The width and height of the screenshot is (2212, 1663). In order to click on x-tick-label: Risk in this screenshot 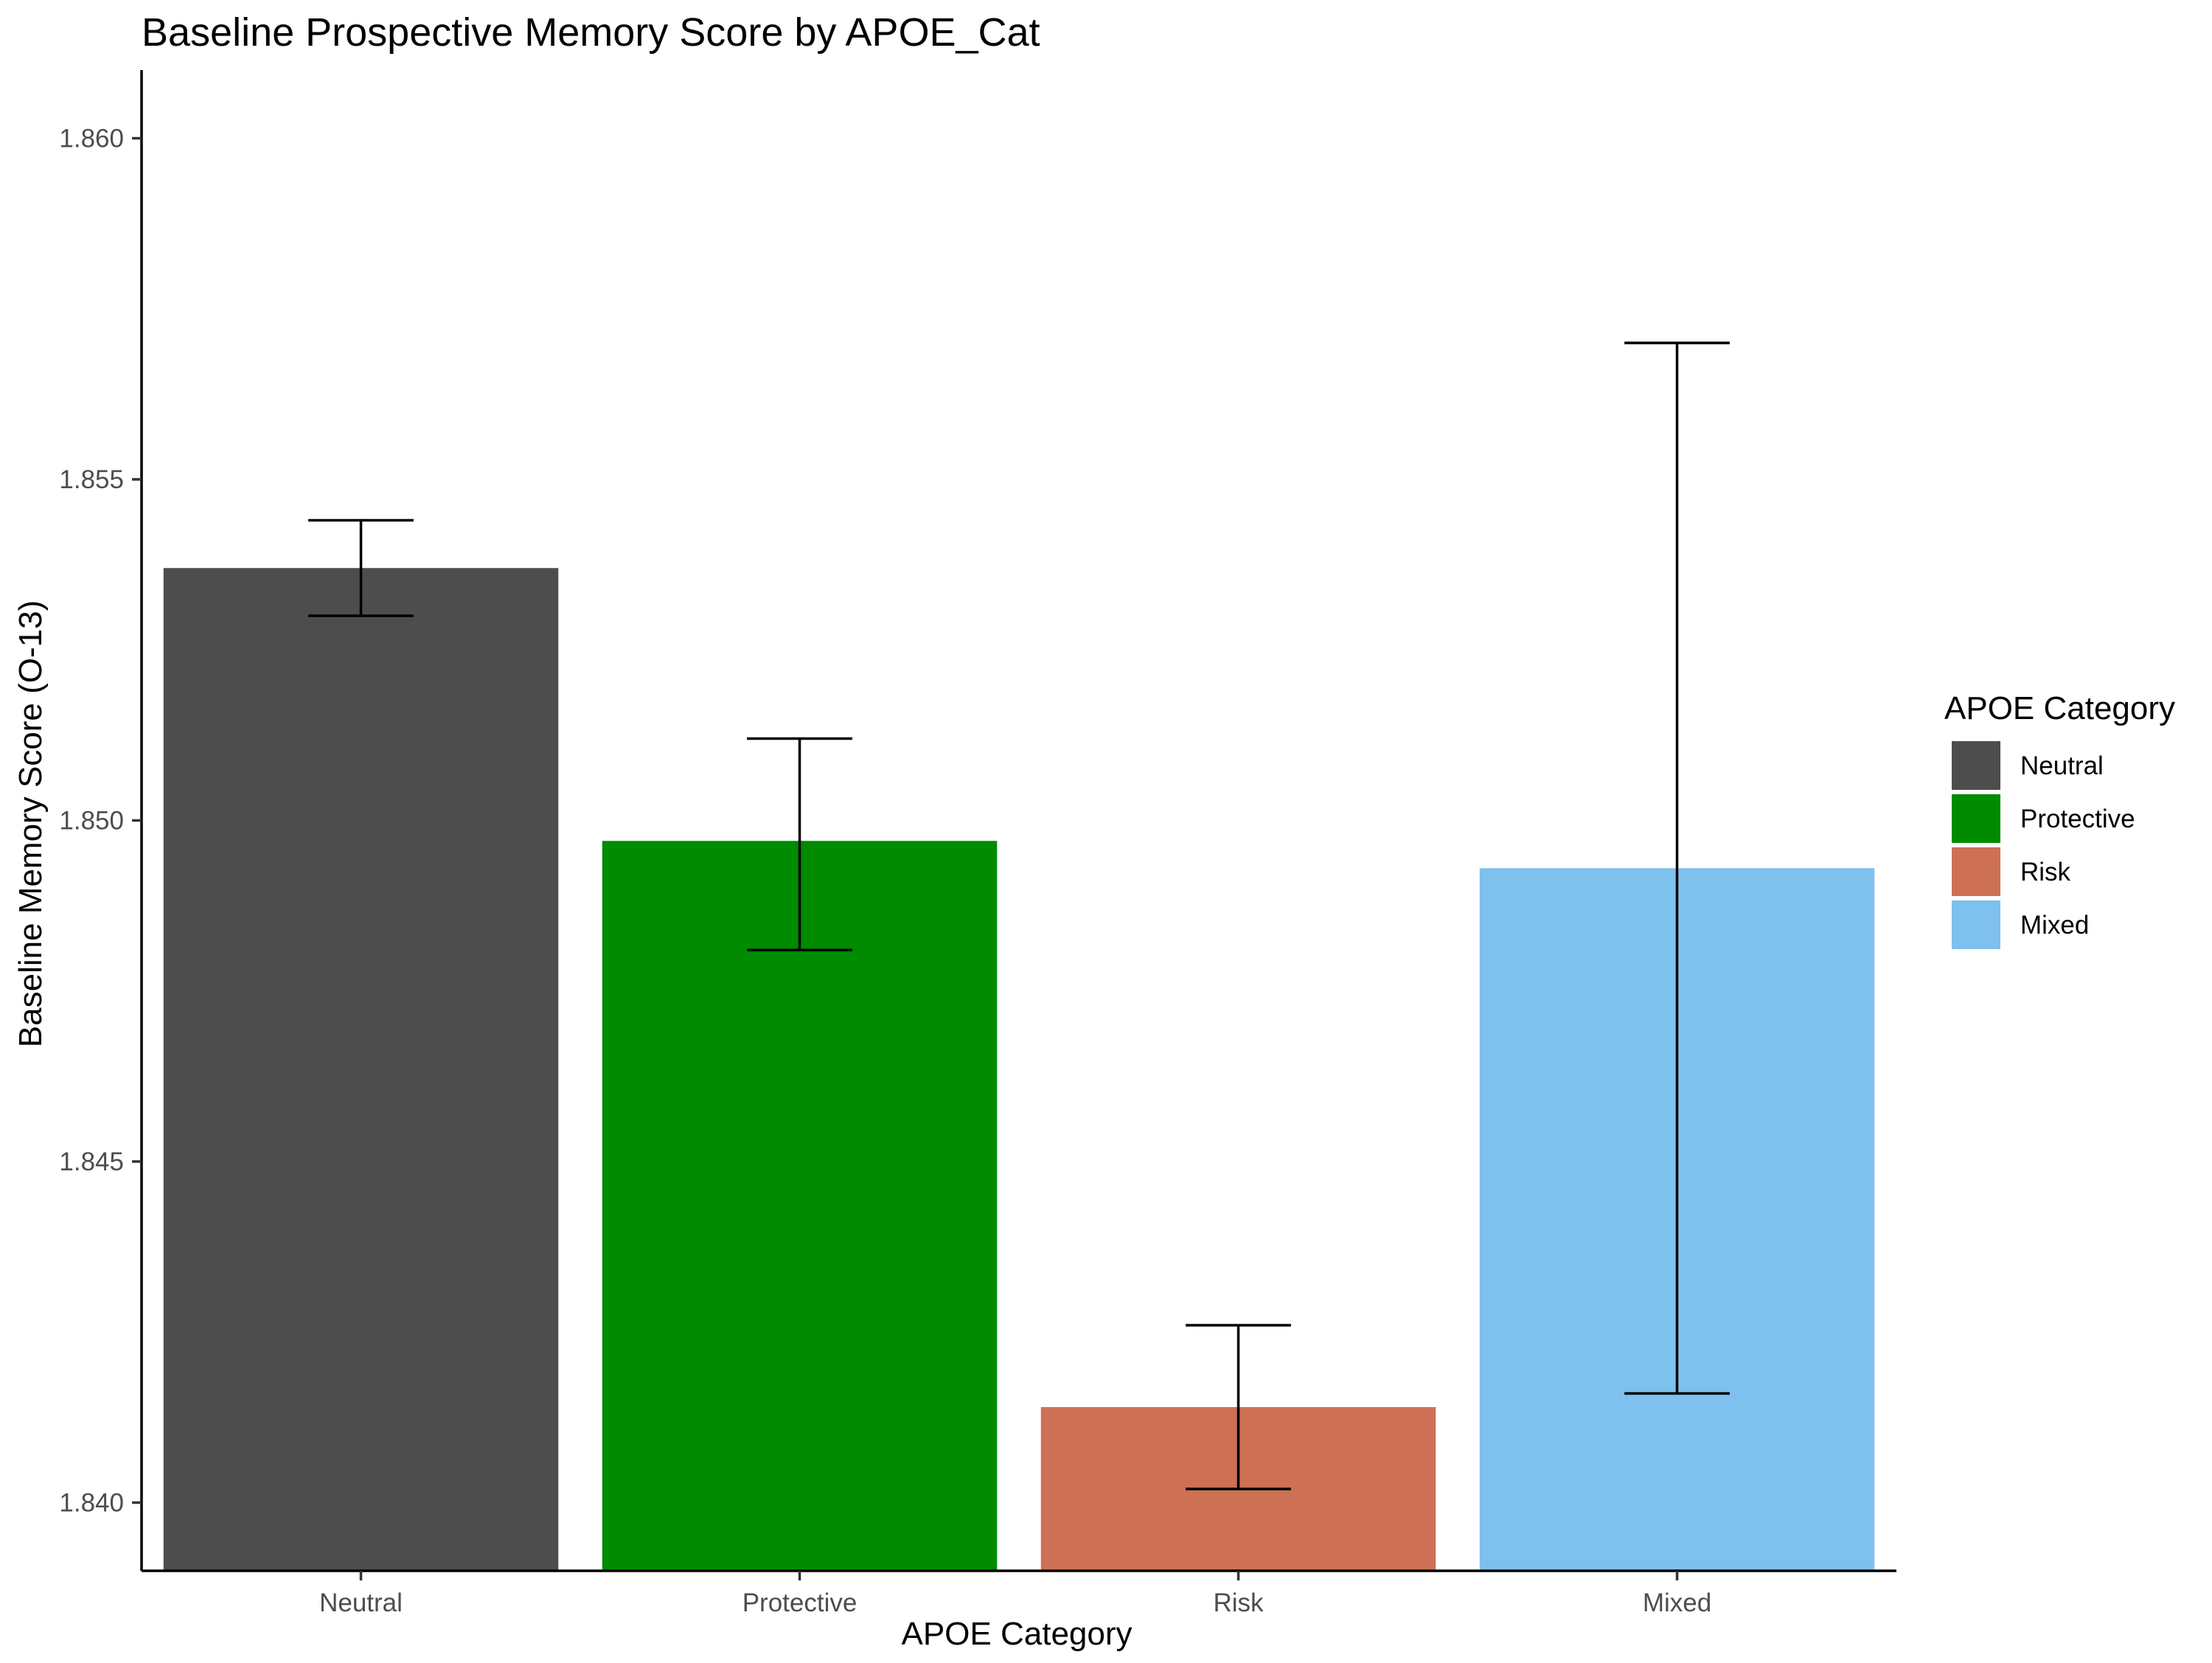, I will do `click(1238, 1603)`.